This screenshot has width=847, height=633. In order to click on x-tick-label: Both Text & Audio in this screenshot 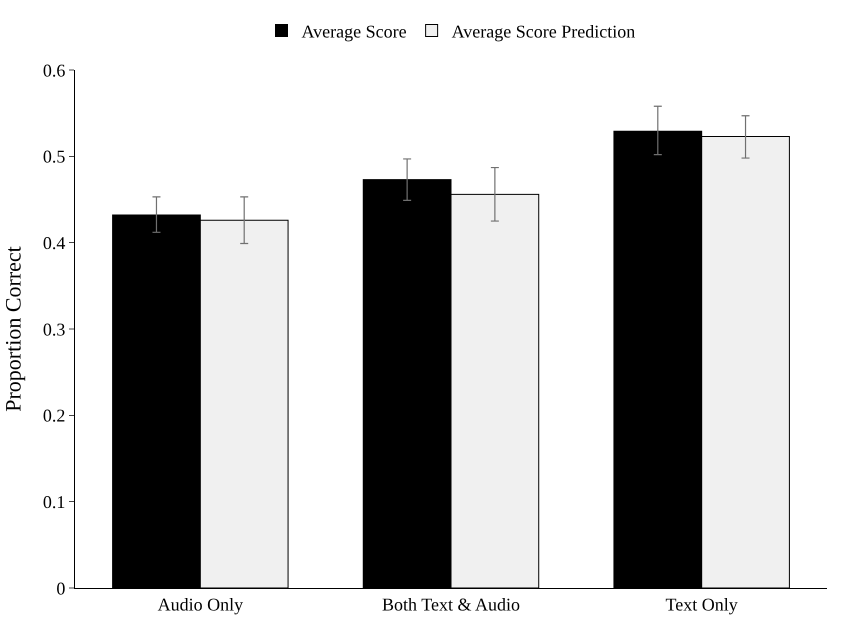, I will do `click(451, 604)`.